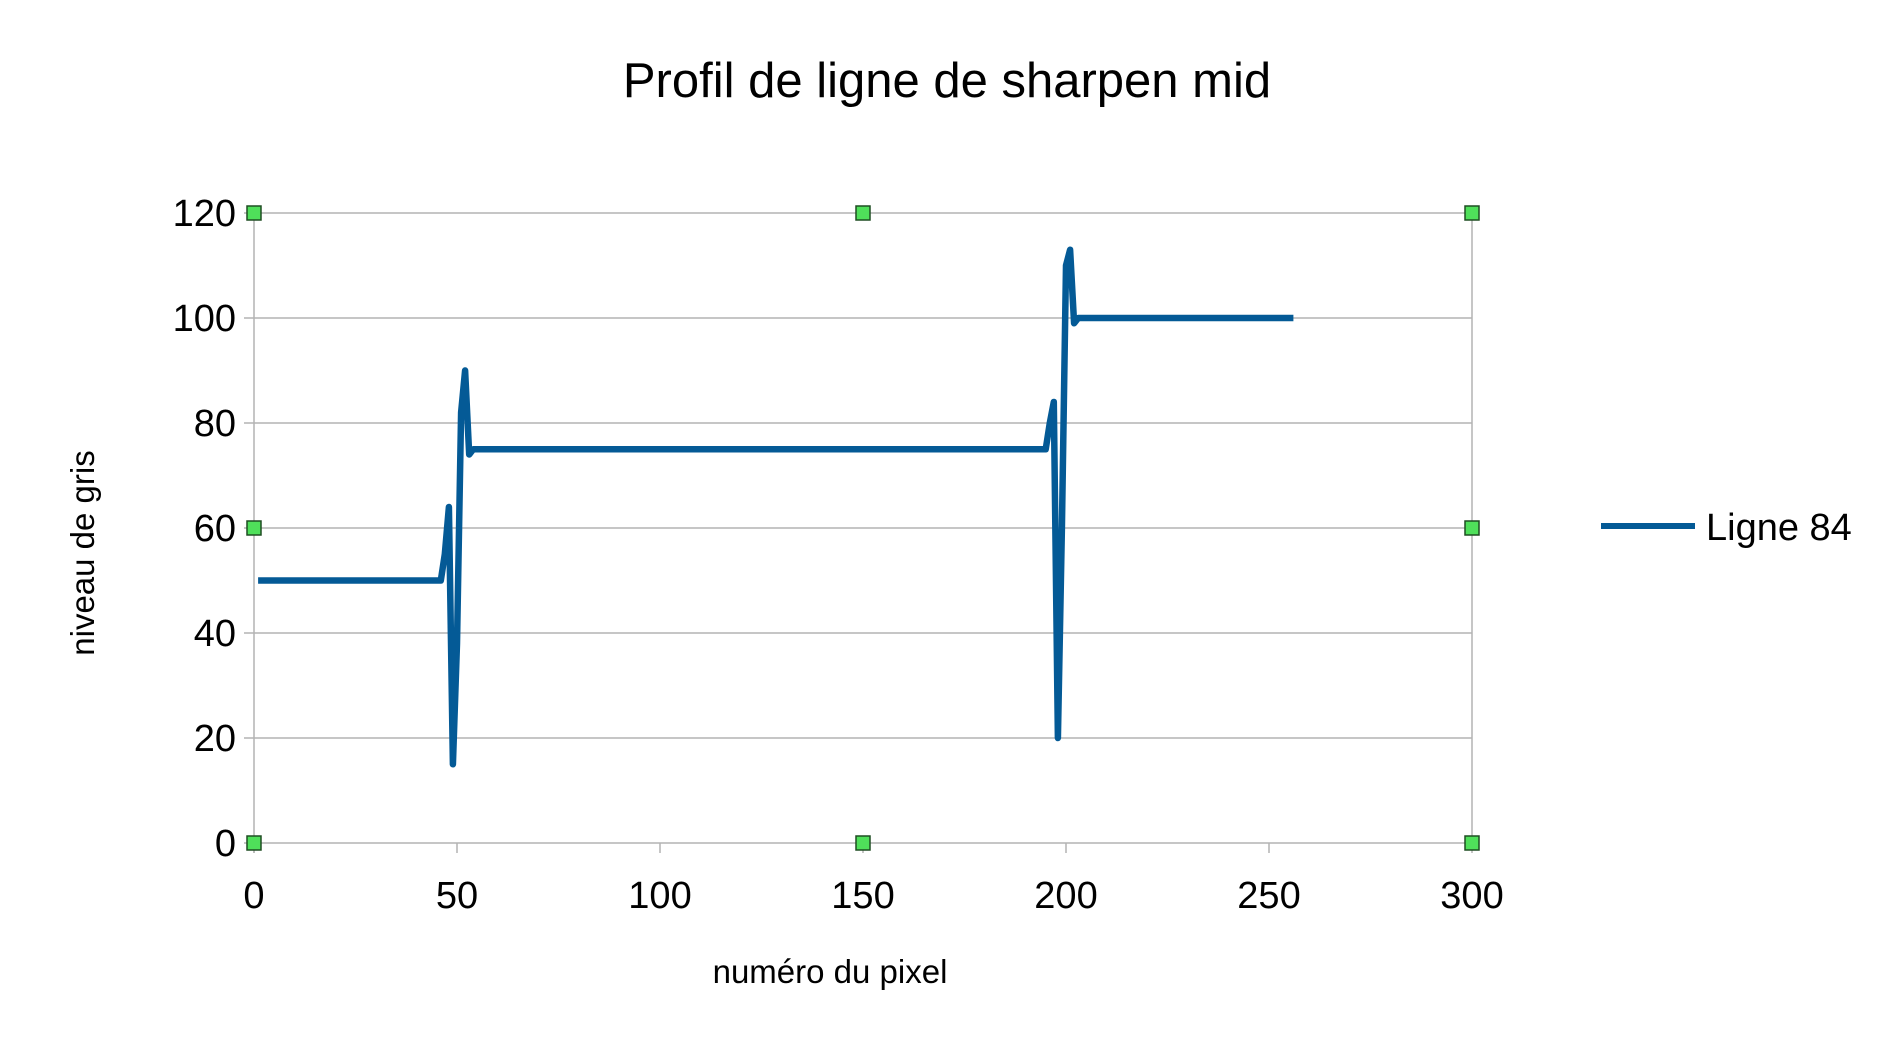 Image resolution: width=1894 pixels, height=1046 pixels. What do you see at coordinates (225, 844) in the screenshot?
I see `y-tick-label: 0` at bounding box center [225, 844].